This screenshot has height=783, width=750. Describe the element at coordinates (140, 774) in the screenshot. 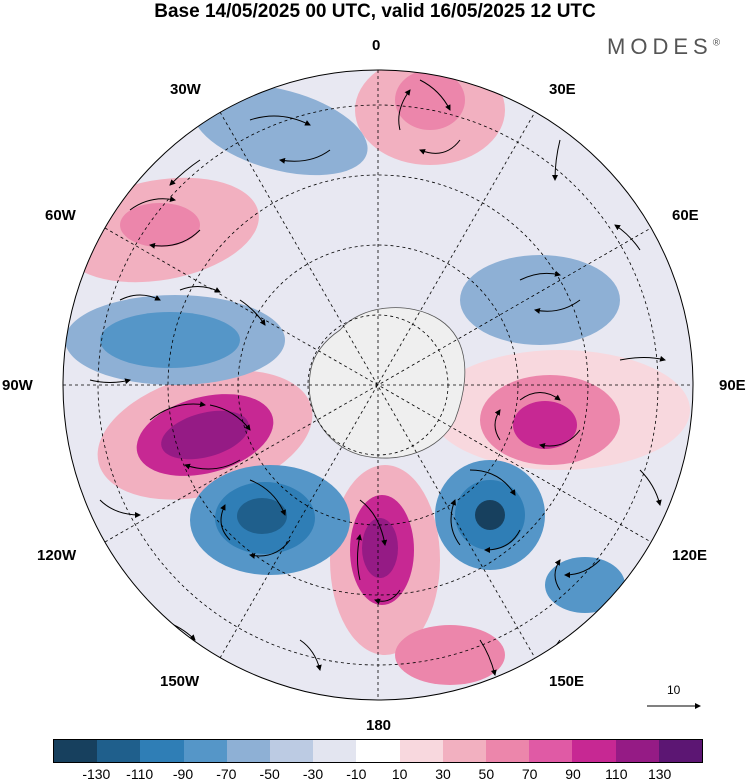

I see `colorbar-tick-label: -110` at that location.